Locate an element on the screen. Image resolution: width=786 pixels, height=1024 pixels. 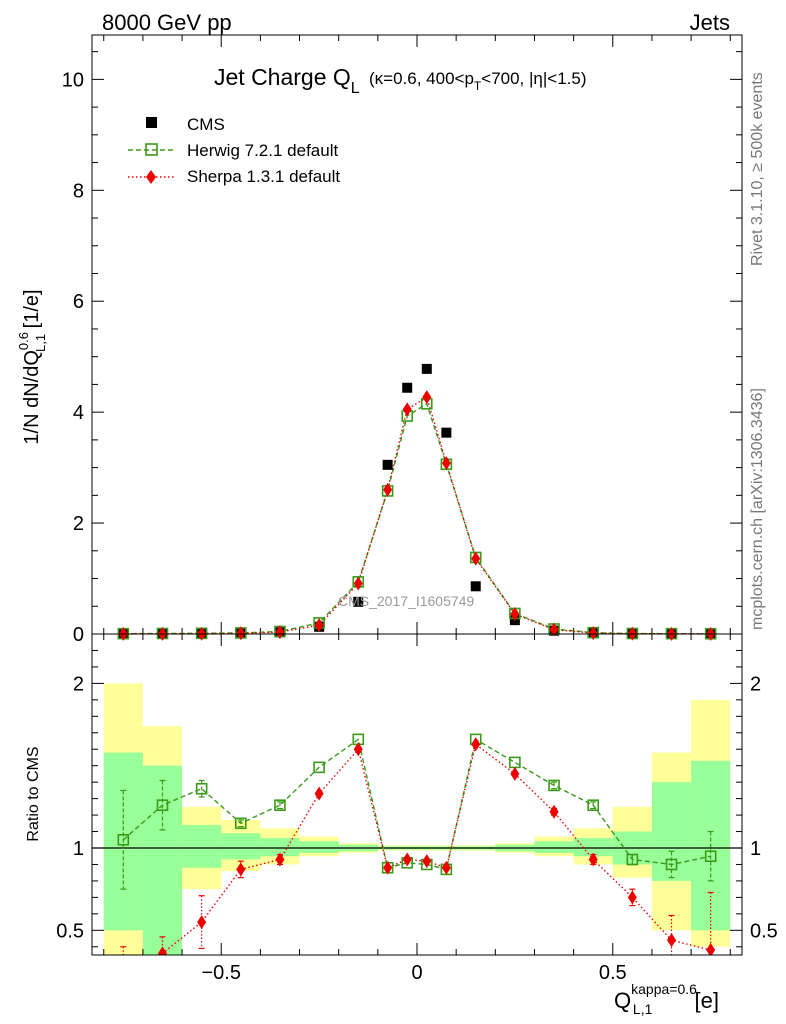
ratio-y-axis-label: Ratio to CMS is located at coordinates (33, 793).